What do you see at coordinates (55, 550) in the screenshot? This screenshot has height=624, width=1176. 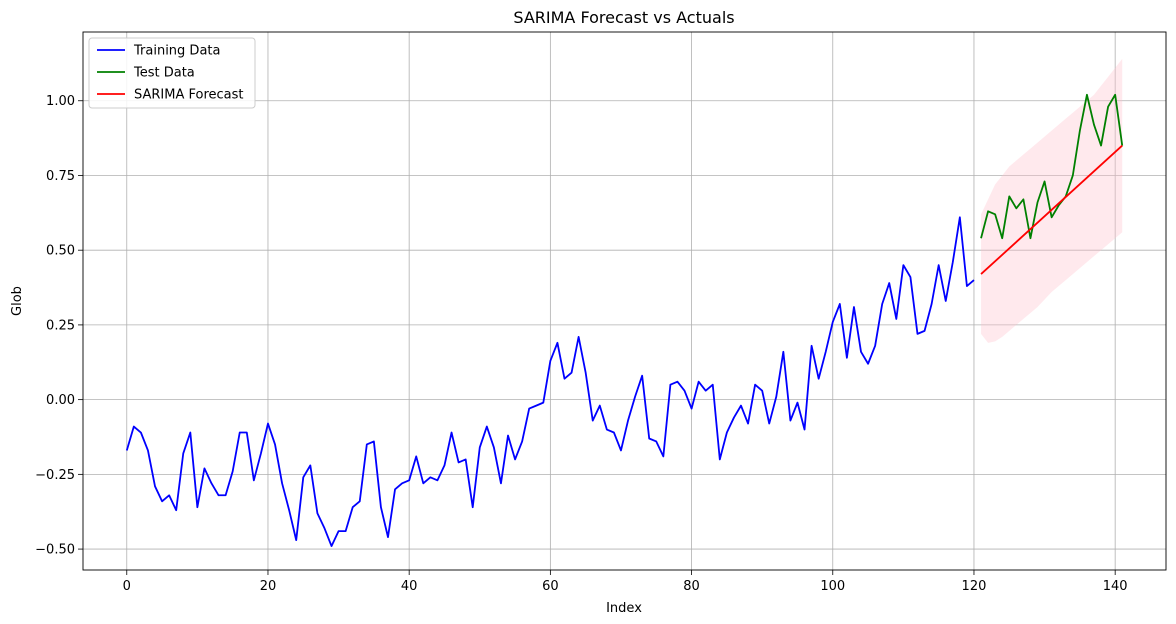 I see `y-tick-label: −0.50` at bounding box center [55, 550].